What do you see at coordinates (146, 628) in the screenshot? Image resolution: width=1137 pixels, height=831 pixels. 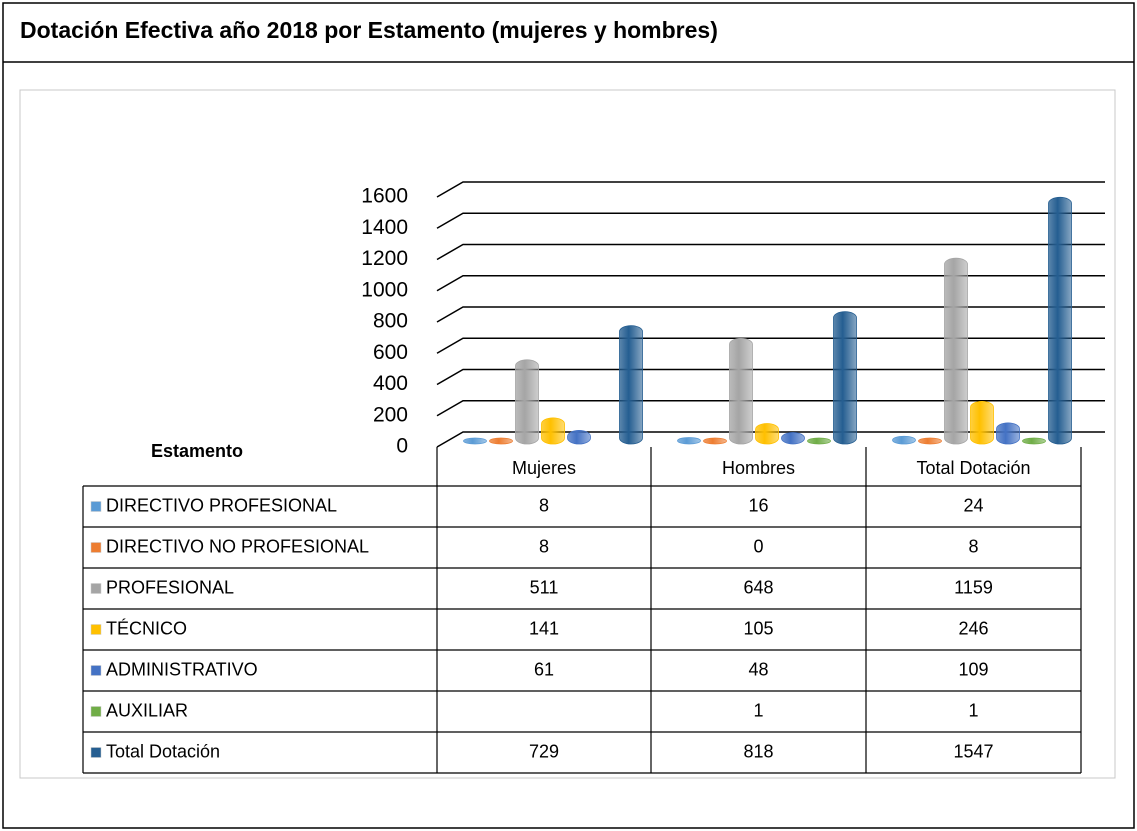 I see `row-label: TÉCNICO` at bounding box center [146, 628].